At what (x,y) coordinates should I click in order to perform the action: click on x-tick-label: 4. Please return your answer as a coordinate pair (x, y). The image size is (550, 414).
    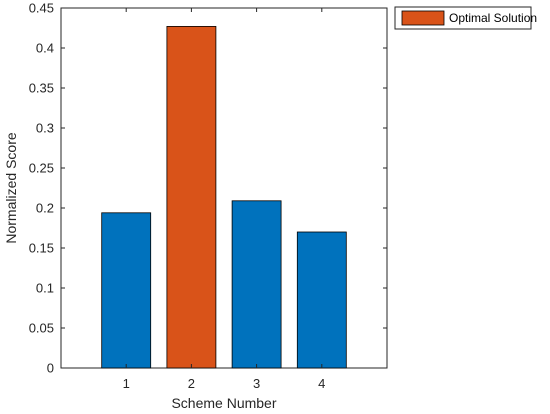
    Looking at the image, I should click on (321, 383).